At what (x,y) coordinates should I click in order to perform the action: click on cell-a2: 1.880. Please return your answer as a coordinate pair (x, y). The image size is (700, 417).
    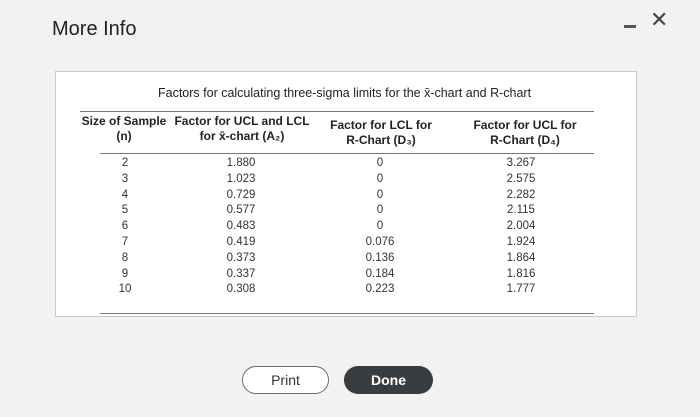
    Looking at the image, I should click on (241, 163).